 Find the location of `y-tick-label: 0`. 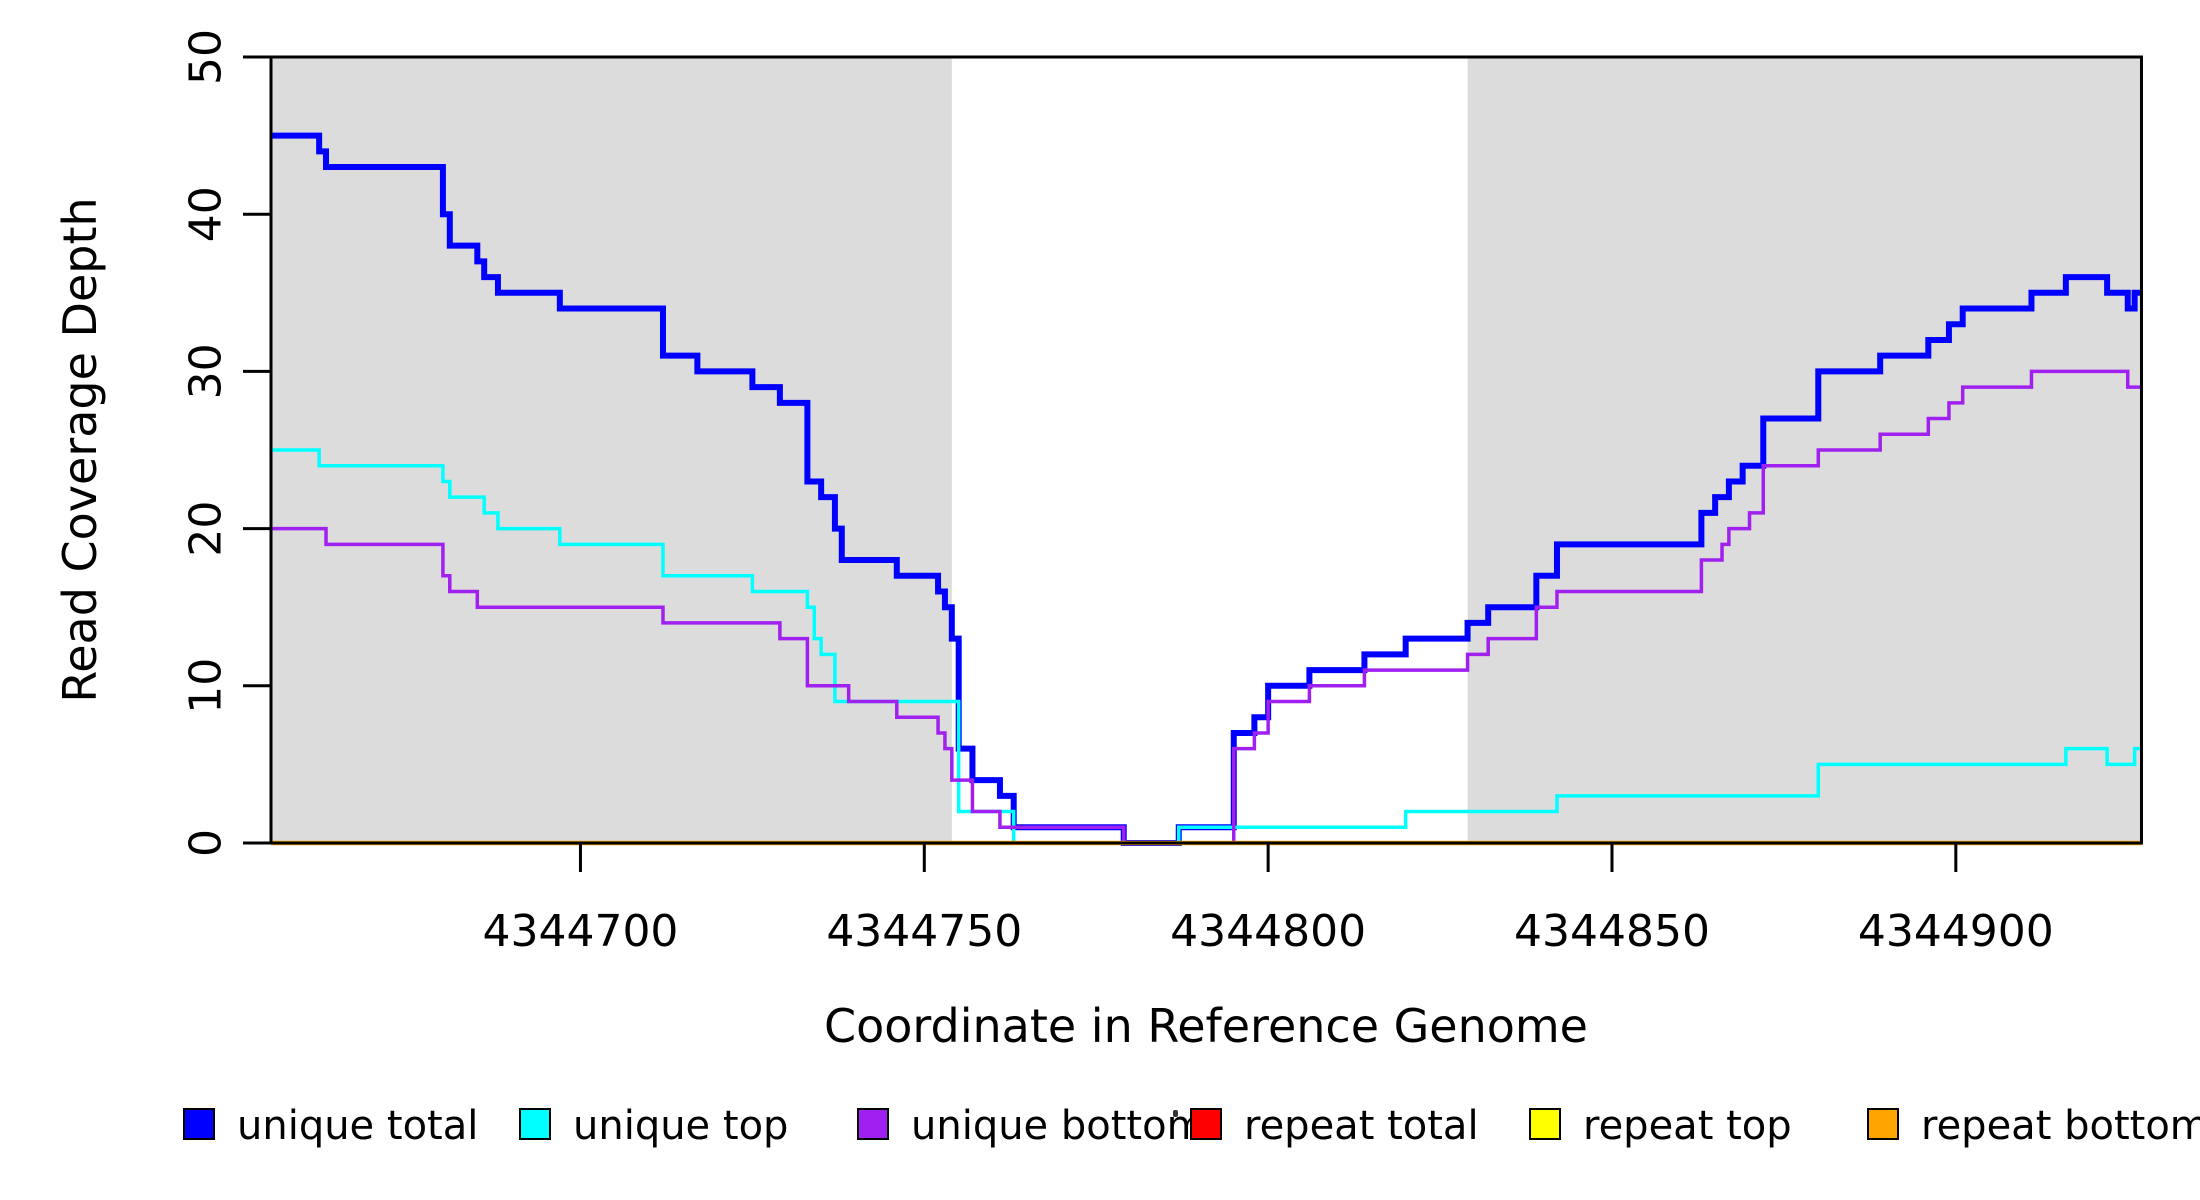

y-tick-label: 0 is located at coordinates (206, 843).